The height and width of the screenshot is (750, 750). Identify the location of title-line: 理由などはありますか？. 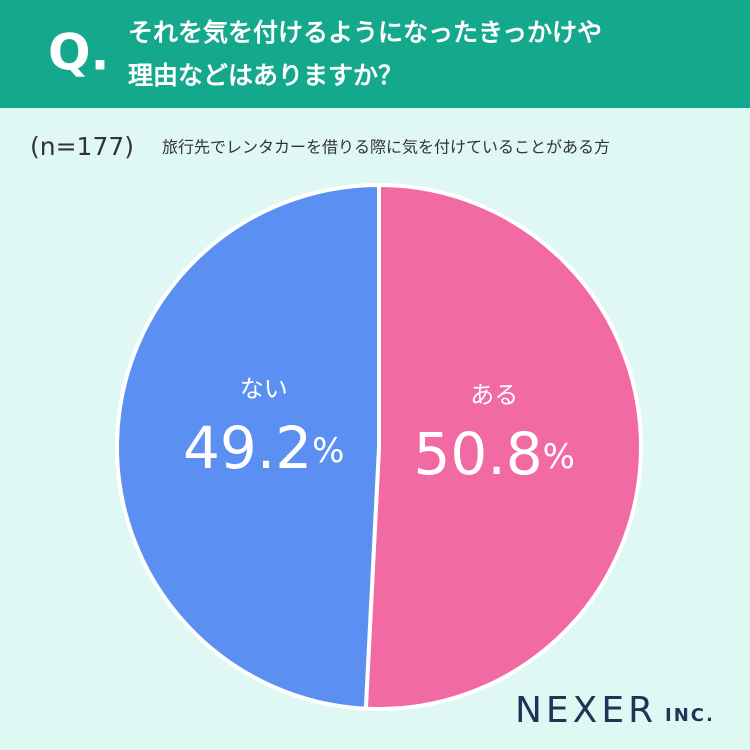
(265, 75).